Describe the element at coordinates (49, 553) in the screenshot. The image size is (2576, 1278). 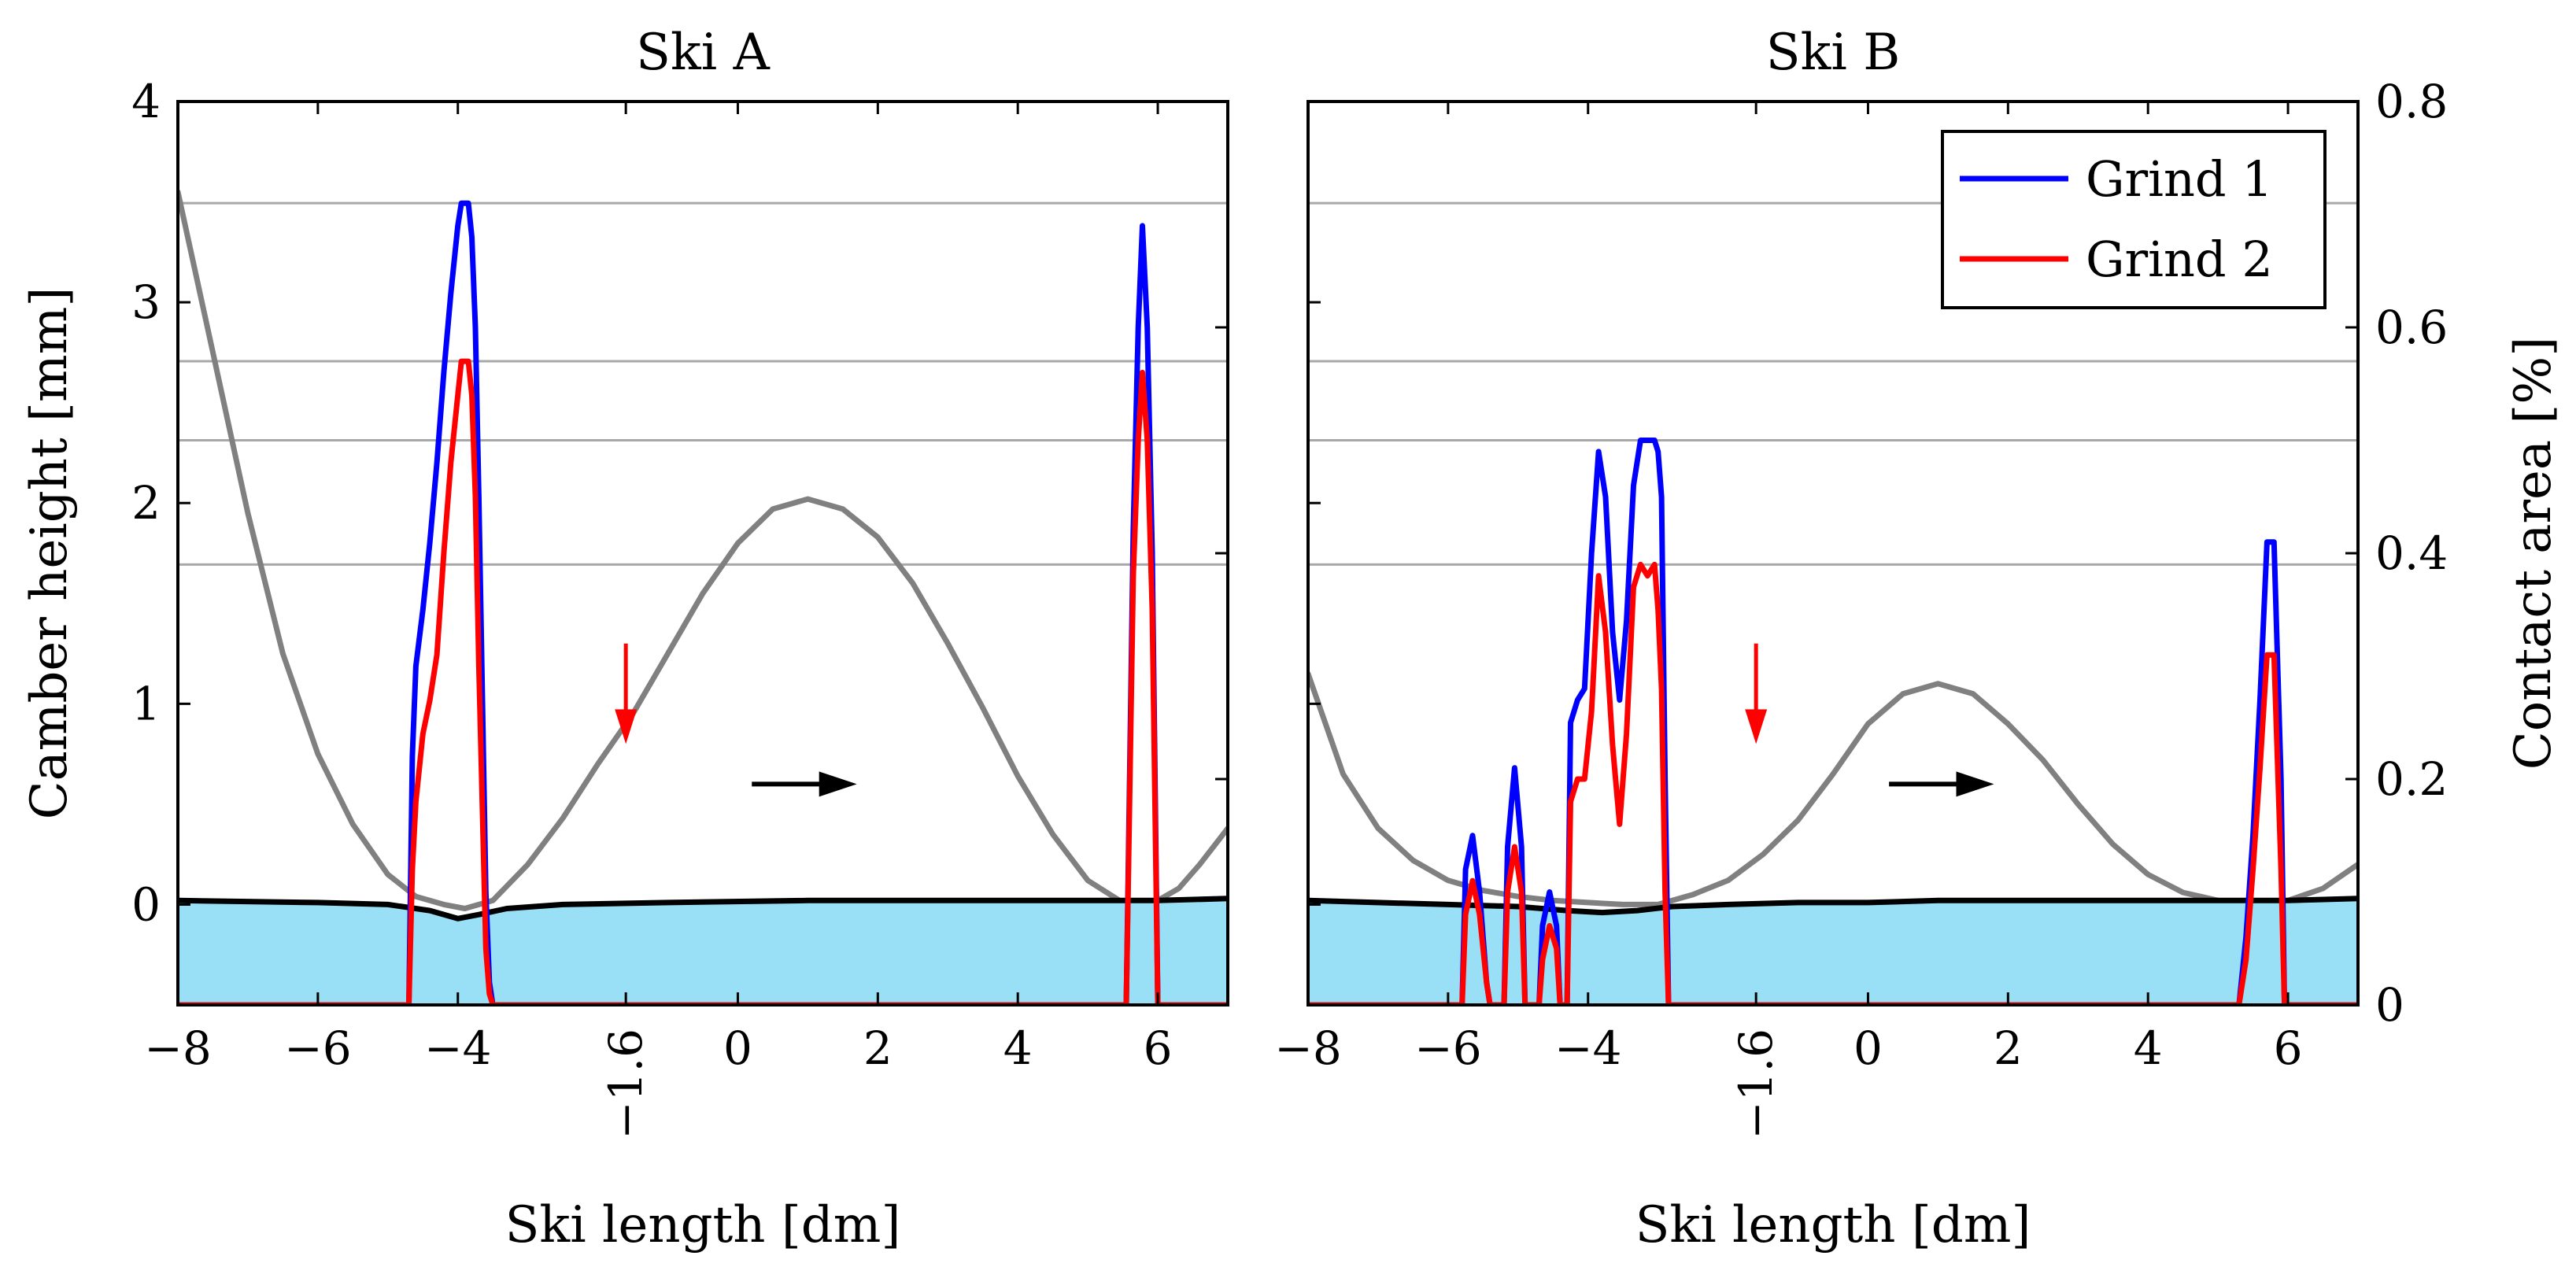
I see `y-axis-title: Camber height [mm]` at that location.